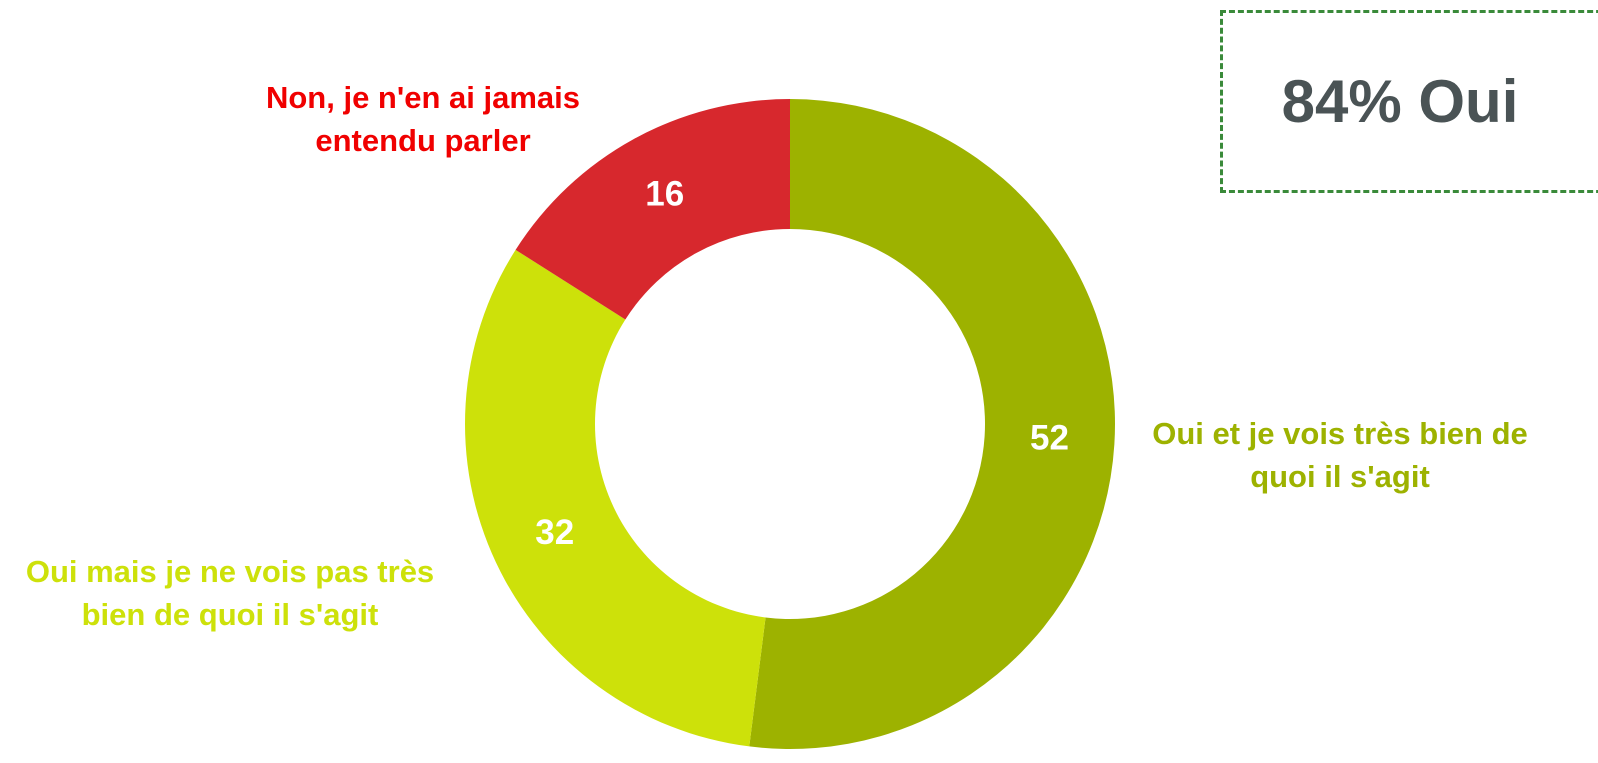 This screenshot has height=763, width=1598. I want to click on value-label: 52, so click(1049, 438).